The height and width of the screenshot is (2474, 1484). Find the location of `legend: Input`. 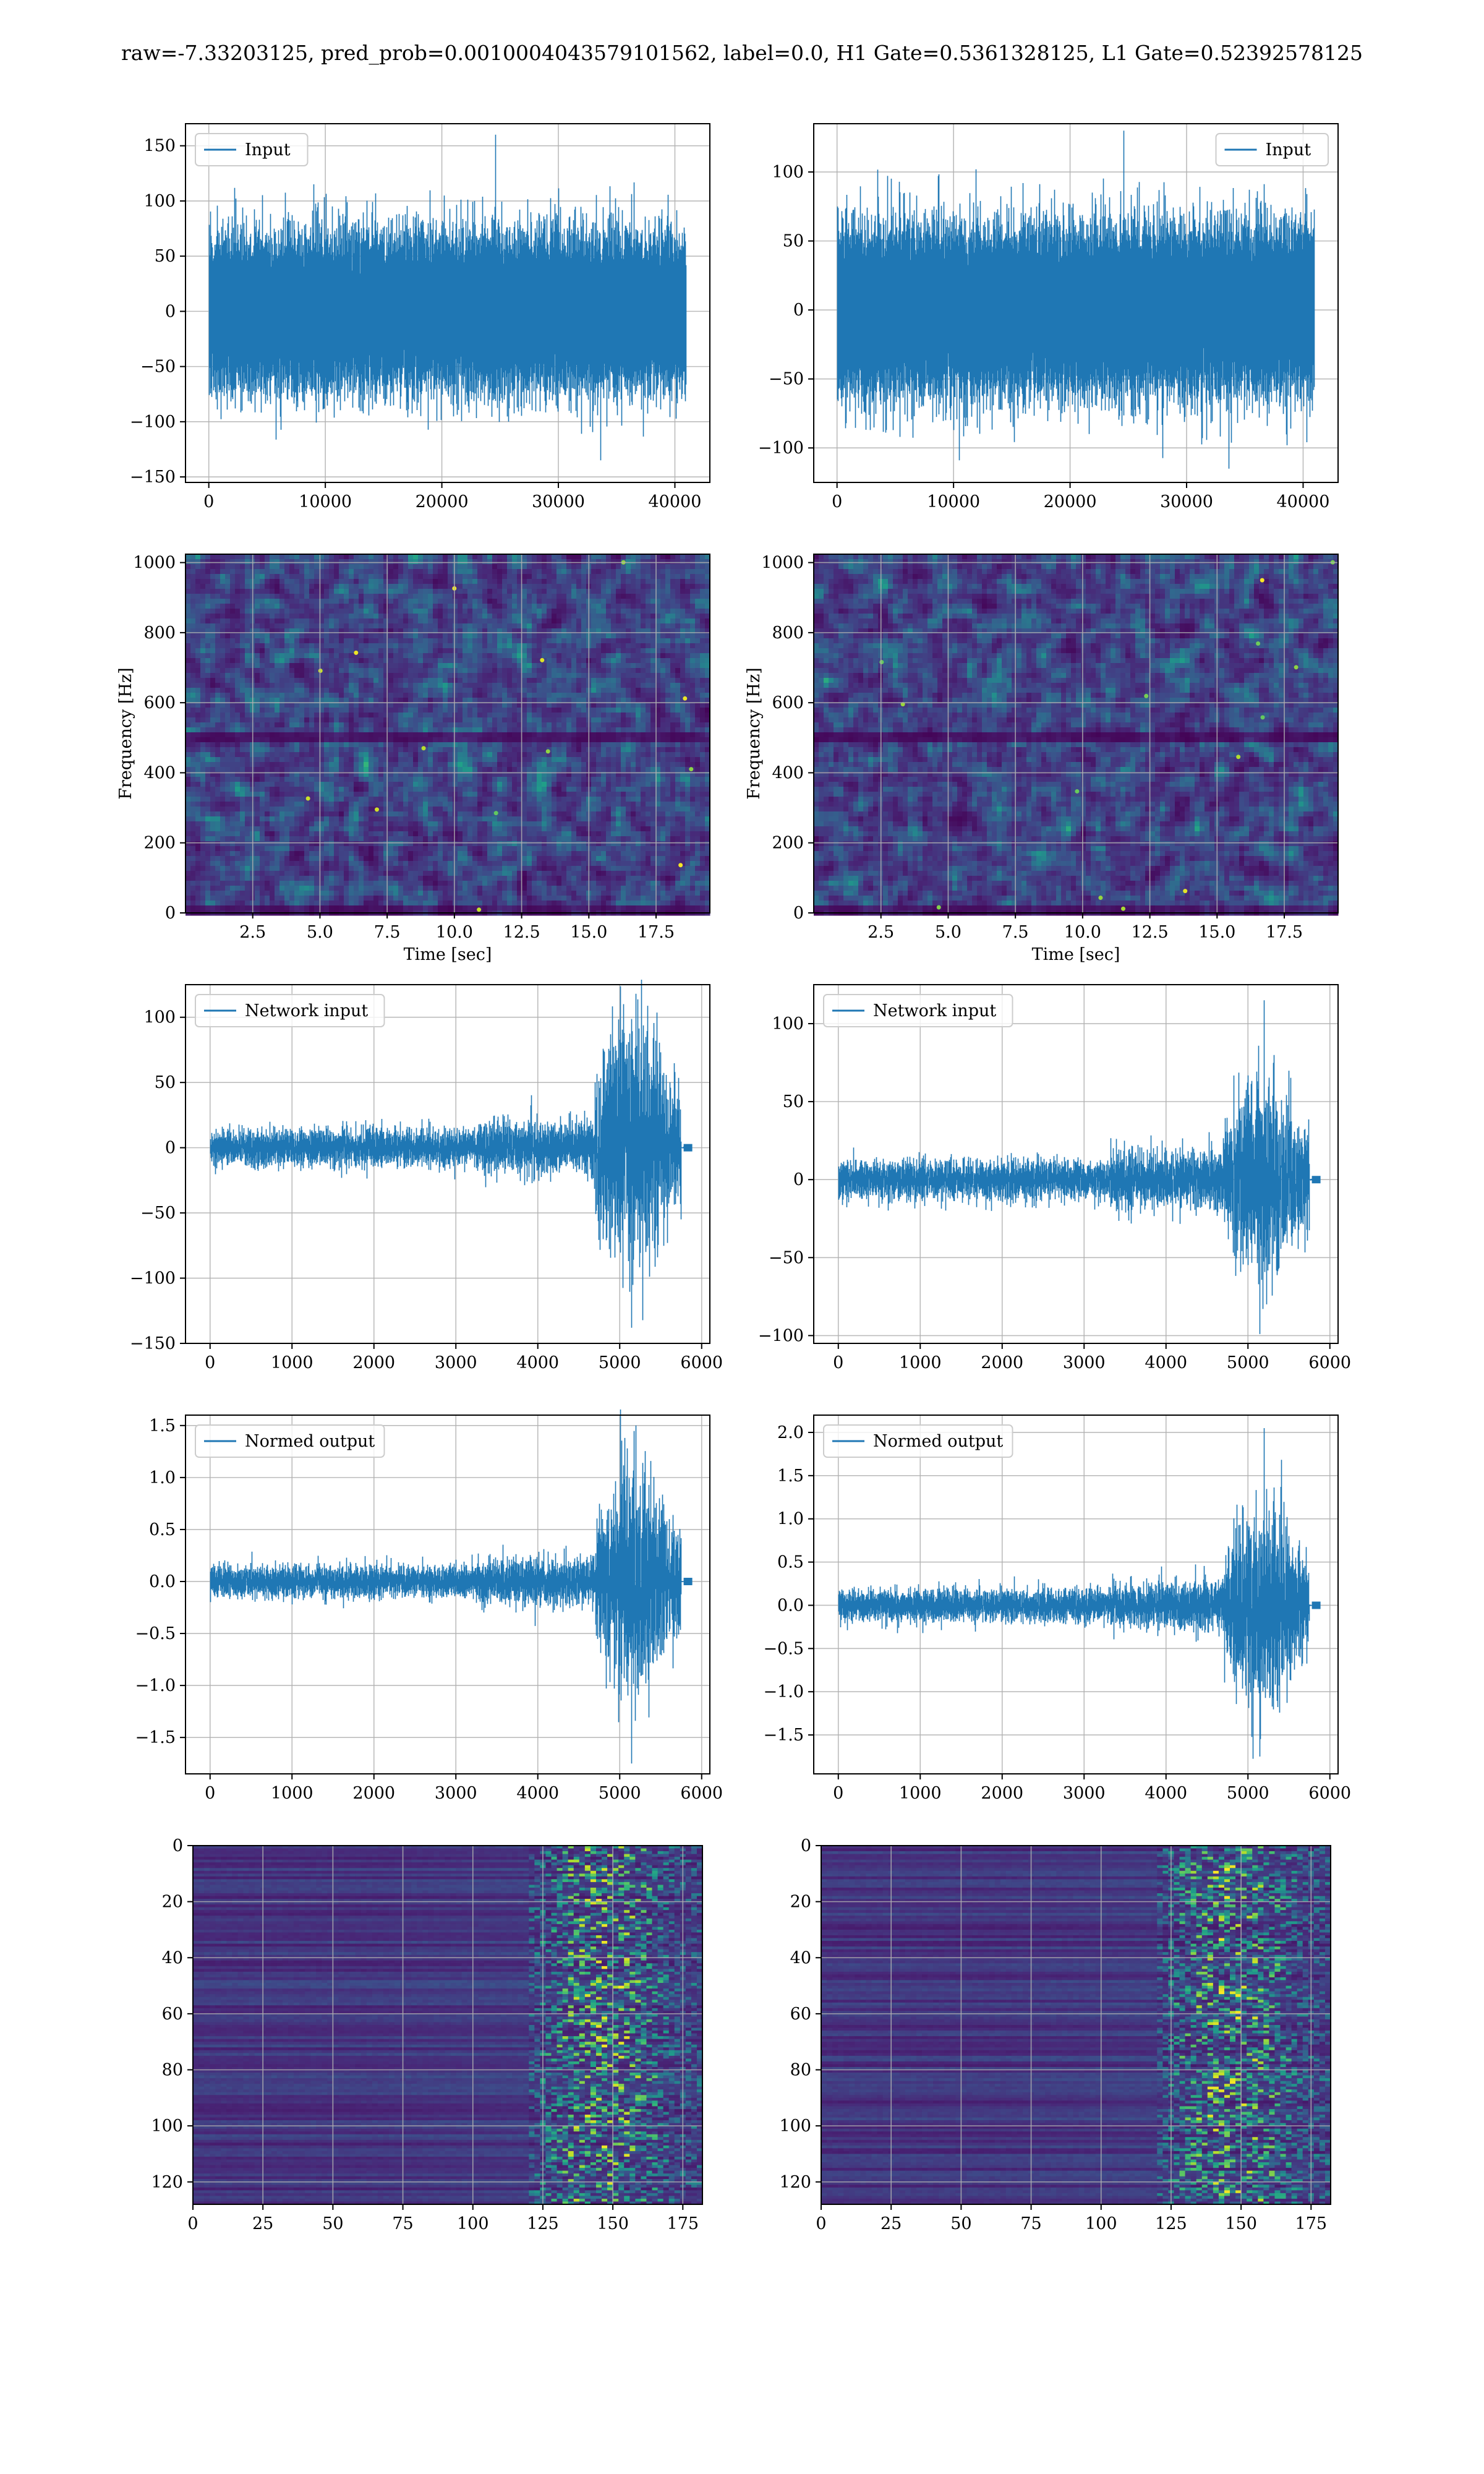

legend: Input is located at coordinates (251, 150).